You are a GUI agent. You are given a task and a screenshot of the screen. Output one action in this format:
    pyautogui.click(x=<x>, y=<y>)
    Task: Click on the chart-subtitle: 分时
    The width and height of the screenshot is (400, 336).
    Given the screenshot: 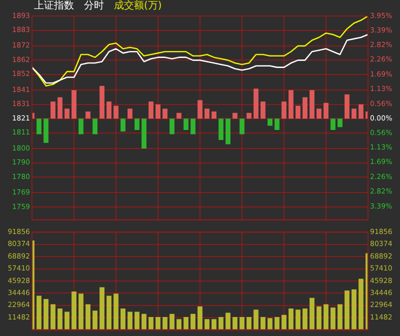 What is the action you would take?
    pyautogui.click(x=94, y=6)
    